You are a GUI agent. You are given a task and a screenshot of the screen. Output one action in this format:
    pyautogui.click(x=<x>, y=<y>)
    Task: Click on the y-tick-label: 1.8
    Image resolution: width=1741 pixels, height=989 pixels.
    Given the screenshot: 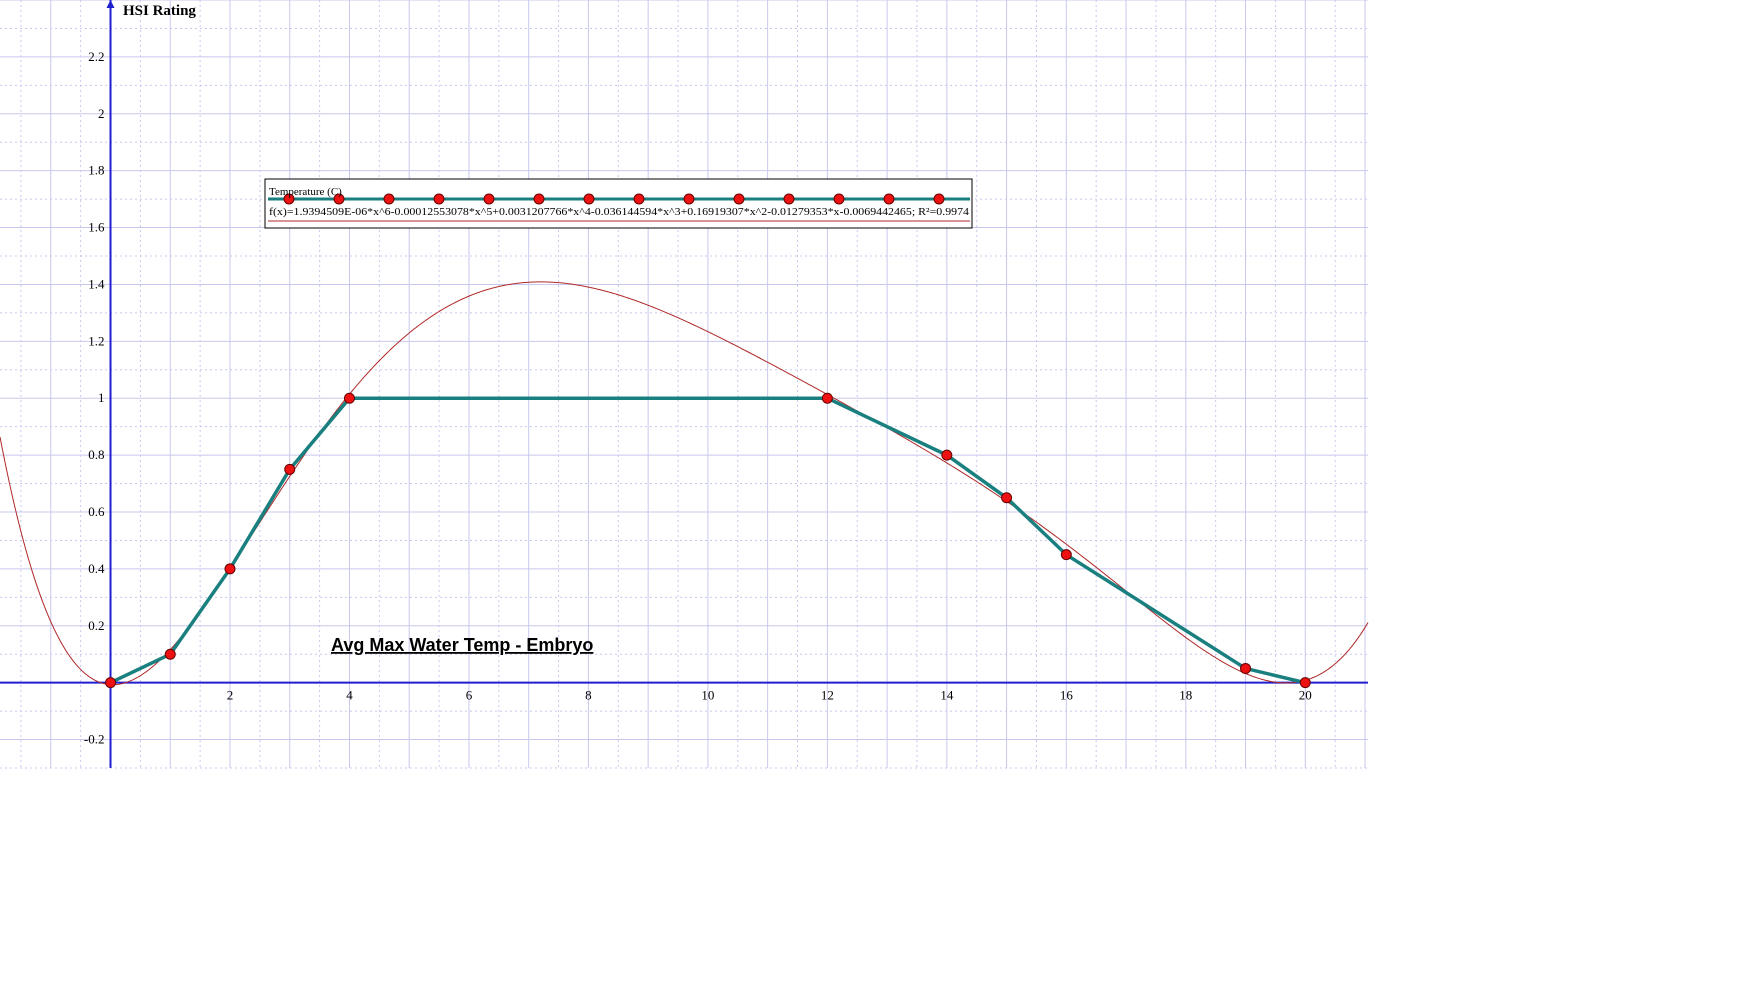 What is the action you would take?
    pyautogui.click(x=96, y=170)
    